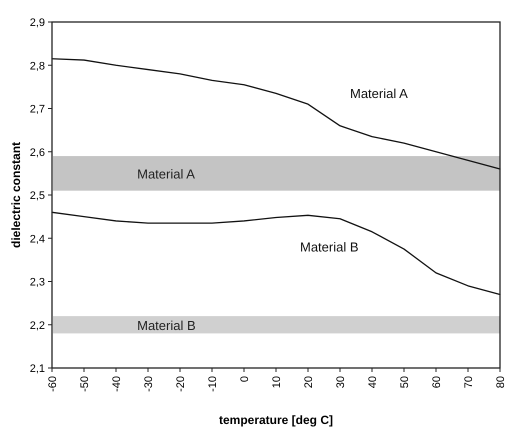  I want to click on y-tick-label: 2,5, so click(37, 196).